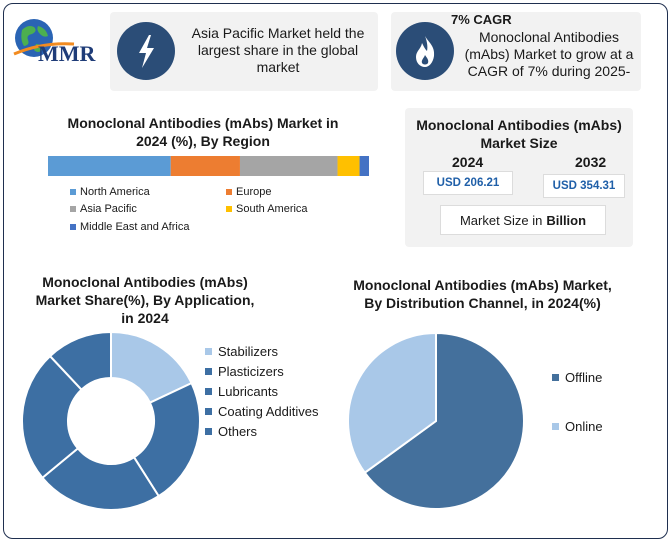 The height and width of the screenshot is (542, 671). What do you see at coordinates (251, 371) in the screenshot?
I see `legend-label: Plasticizers` at bounding box center [251, 371].